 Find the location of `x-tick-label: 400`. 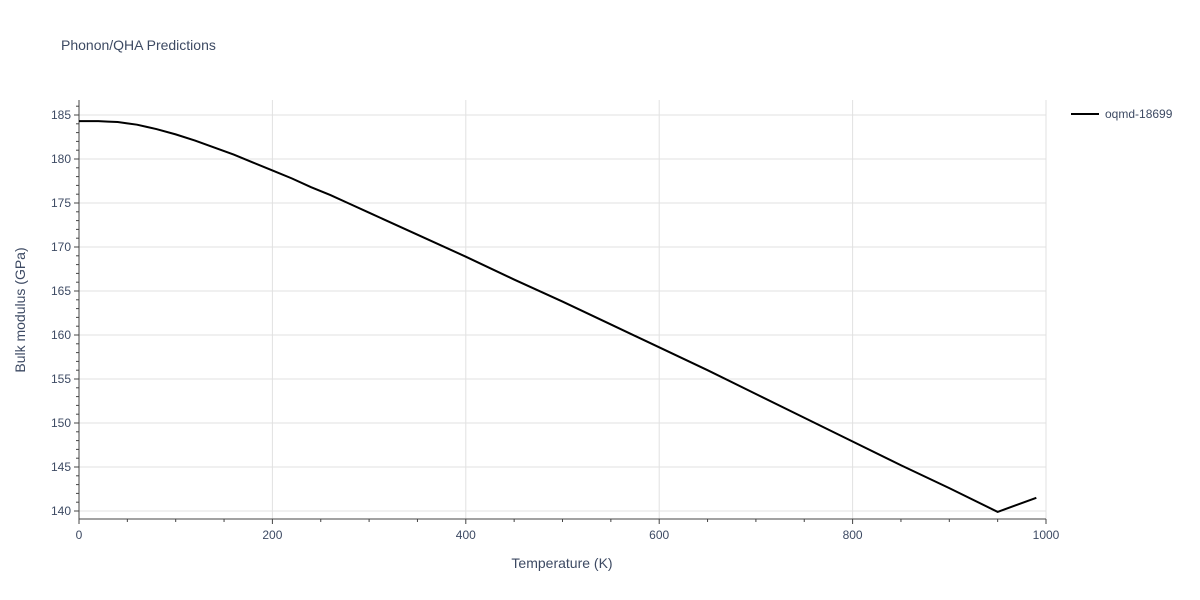

x-tick-label: 400 is located at coordinates (466, 535).